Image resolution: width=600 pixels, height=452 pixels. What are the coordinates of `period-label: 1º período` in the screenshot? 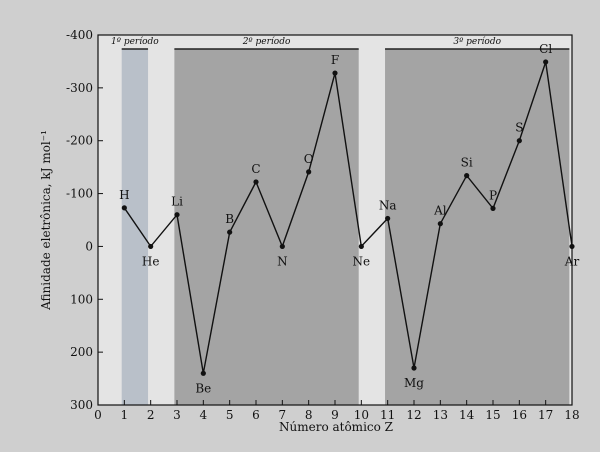 It's located at (135, 41).